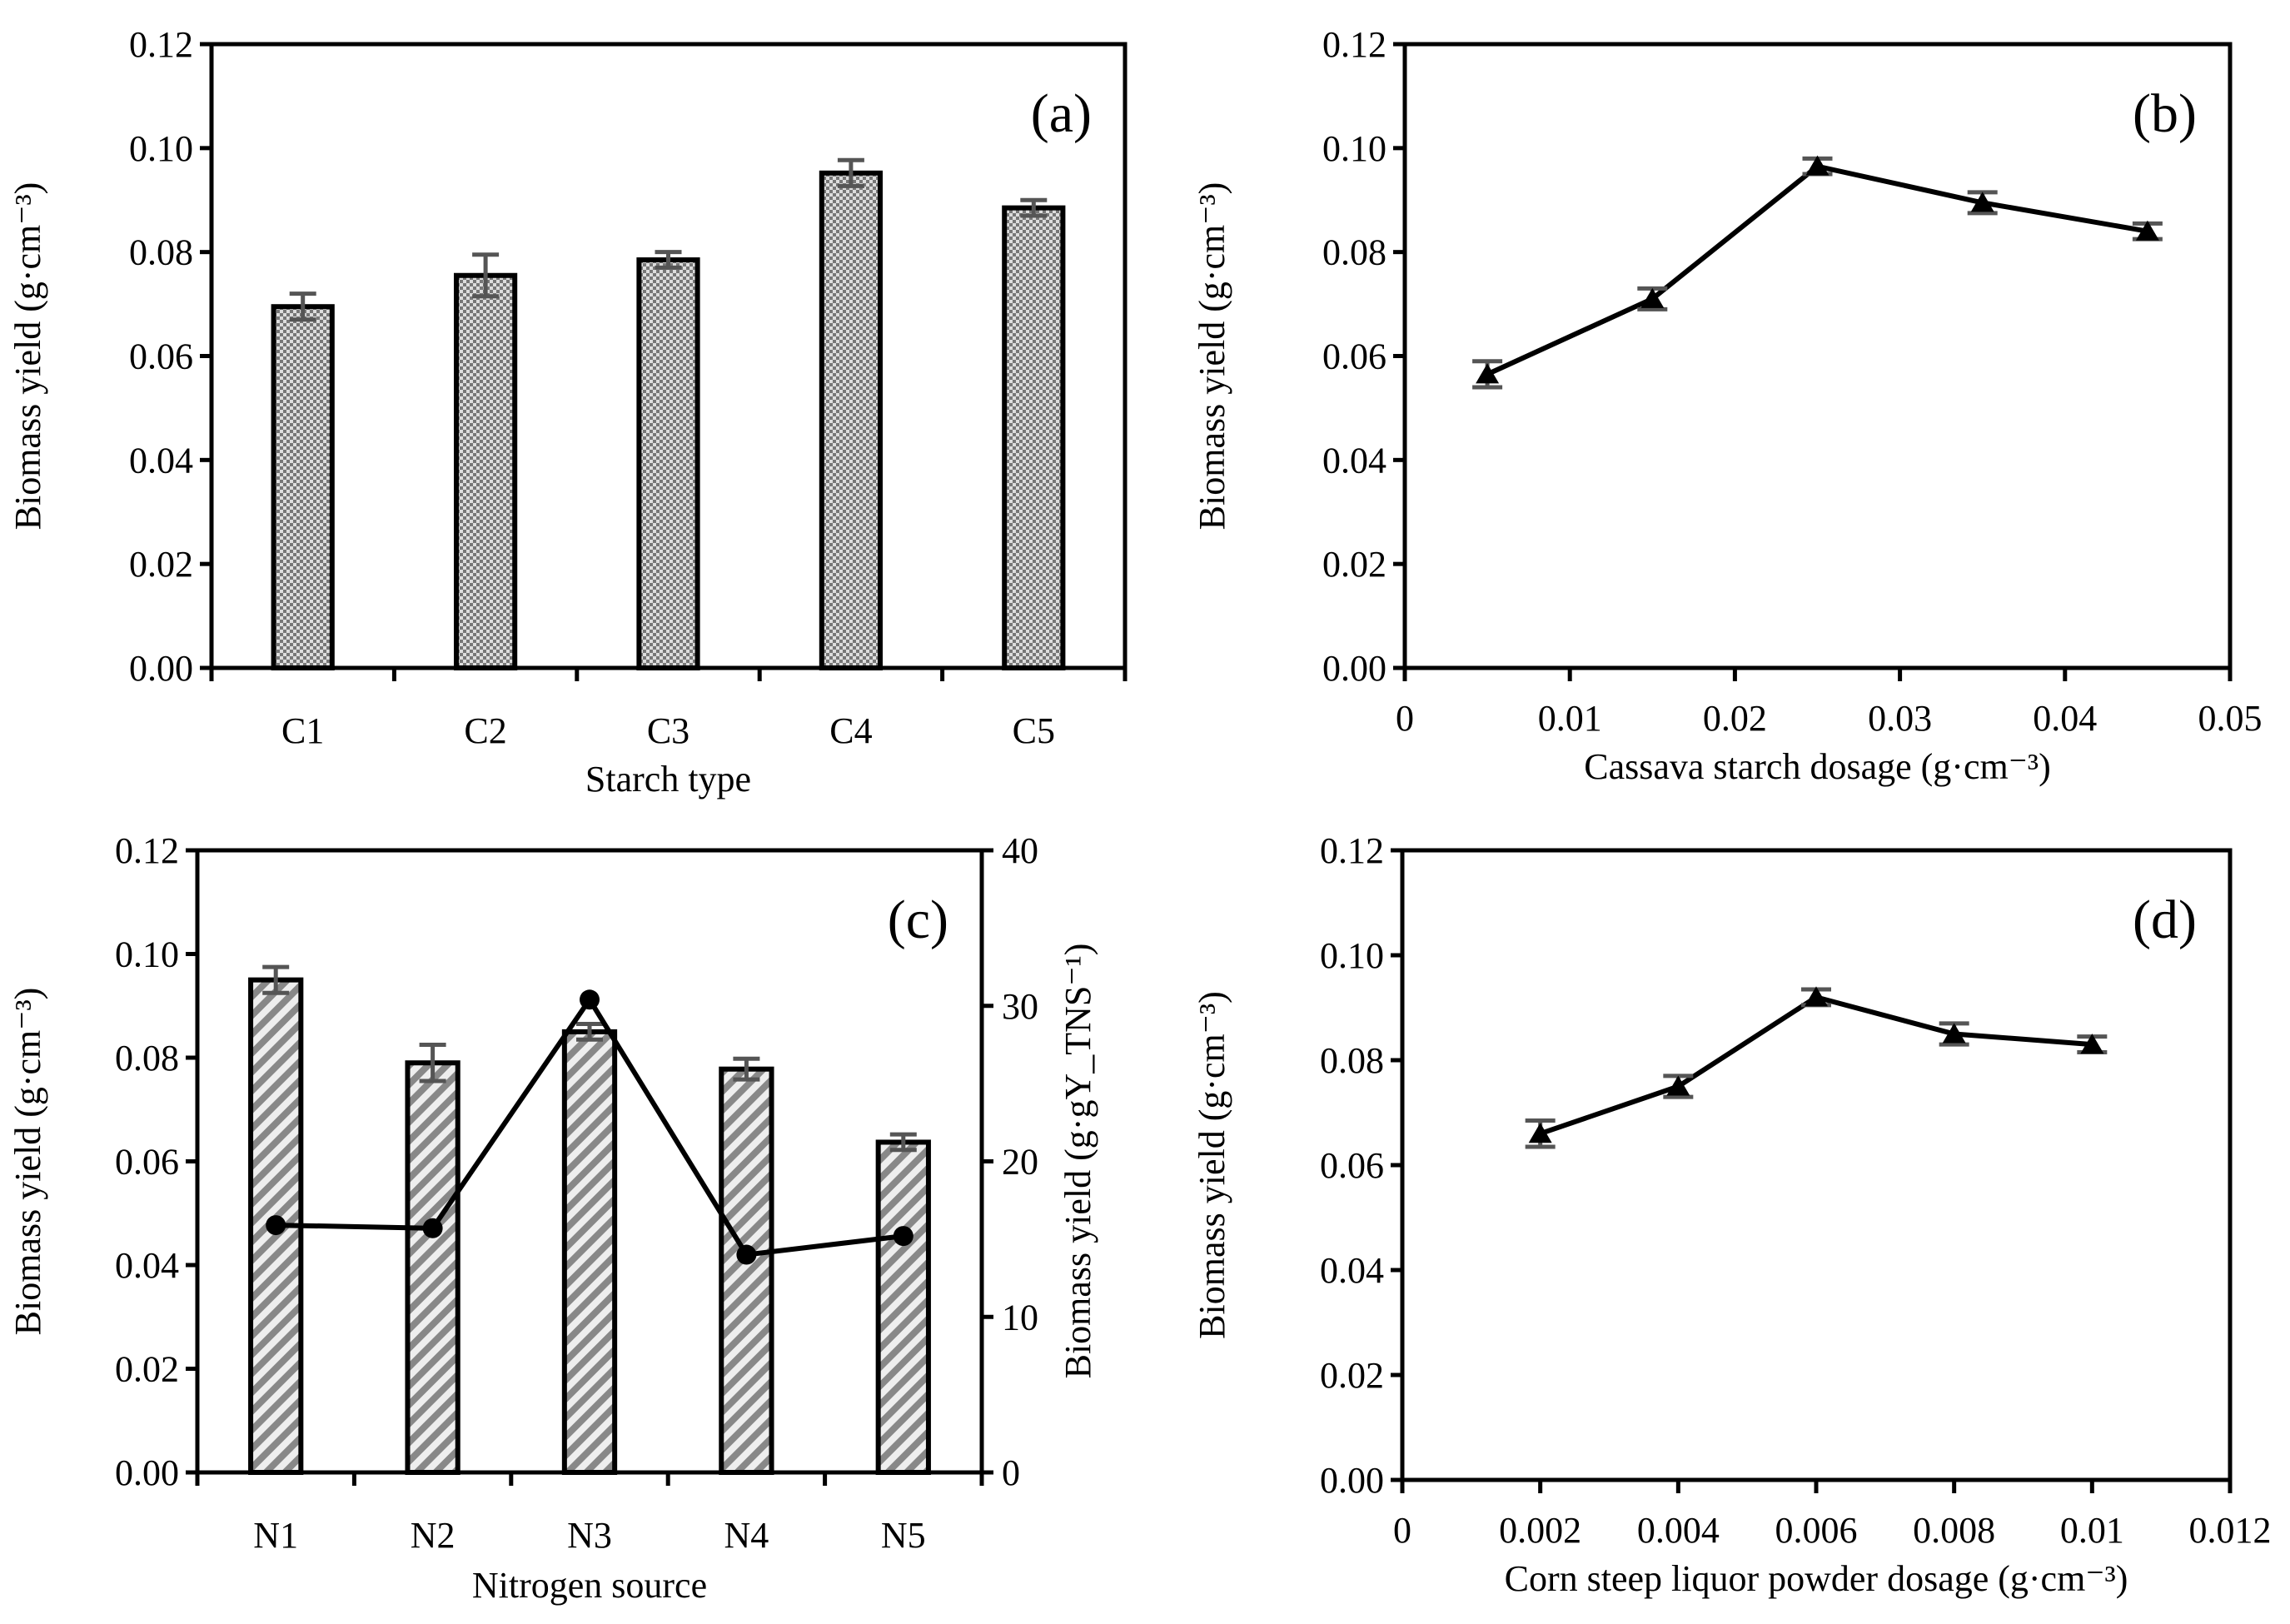  What do you see at coordinates (485, 730) in the screenshot?
I see `x-tick-label: C2` at bounding box center [485, 730].